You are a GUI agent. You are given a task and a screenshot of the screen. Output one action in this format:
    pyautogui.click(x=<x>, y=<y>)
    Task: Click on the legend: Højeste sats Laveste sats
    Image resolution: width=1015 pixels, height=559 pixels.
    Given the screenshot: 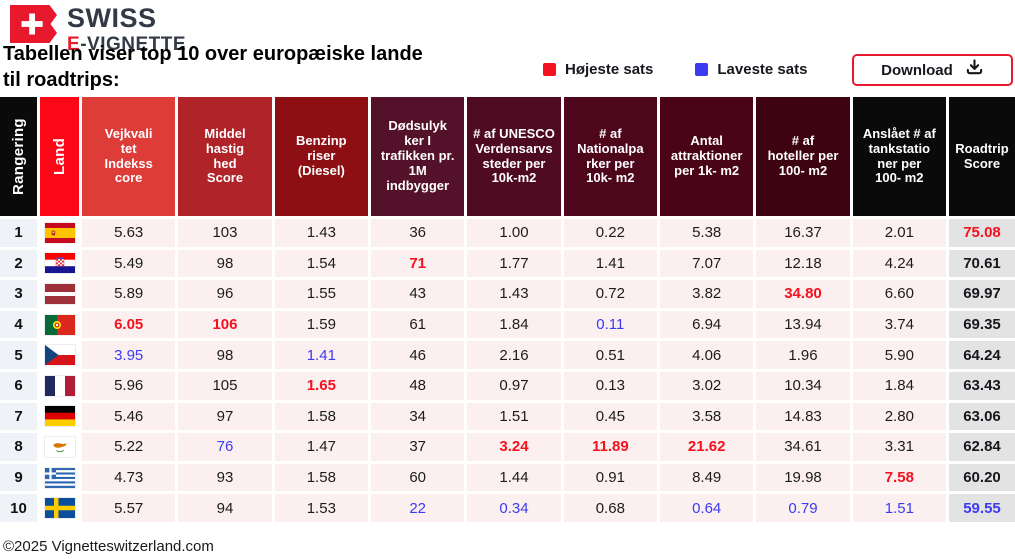 What is the action you would take?
    pyautogui.click(x=675, y=69)
    